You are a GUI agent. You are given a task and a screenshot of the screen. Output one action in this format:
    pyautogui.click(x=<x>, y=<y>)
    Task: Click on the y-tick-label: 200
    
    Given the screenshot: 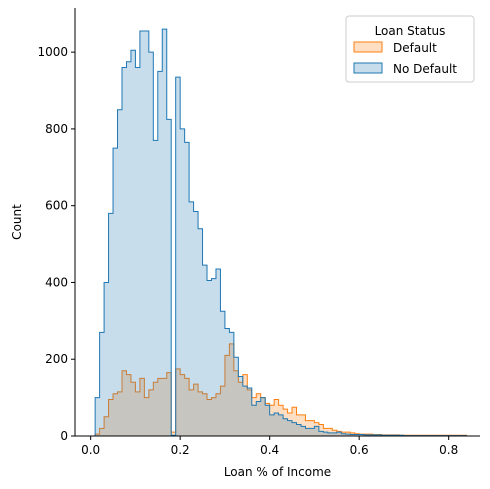 What is the action you would take?
    pyautogui.click(x=56, y=359)
    